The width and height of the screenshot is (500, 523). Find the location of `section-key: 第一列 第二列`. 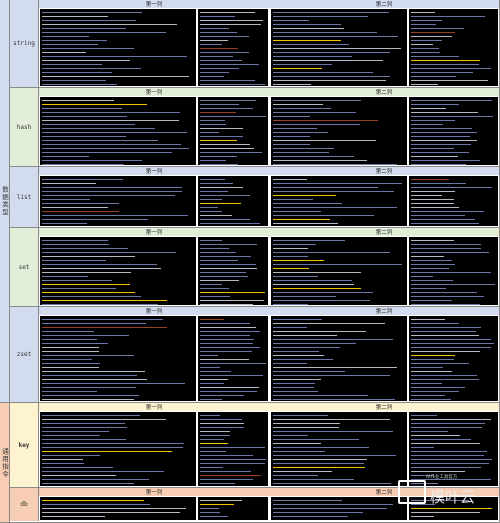

section-key: 第一列 第二列 is located at coordinates (269, 445).